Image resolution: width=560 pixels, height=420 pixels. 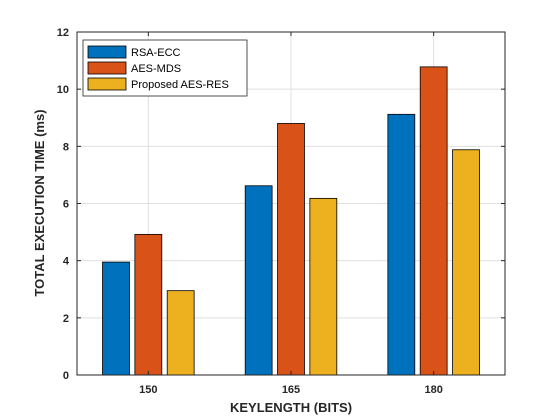 I want to click on y-tick-label: 6, so click(x=66, y=205).